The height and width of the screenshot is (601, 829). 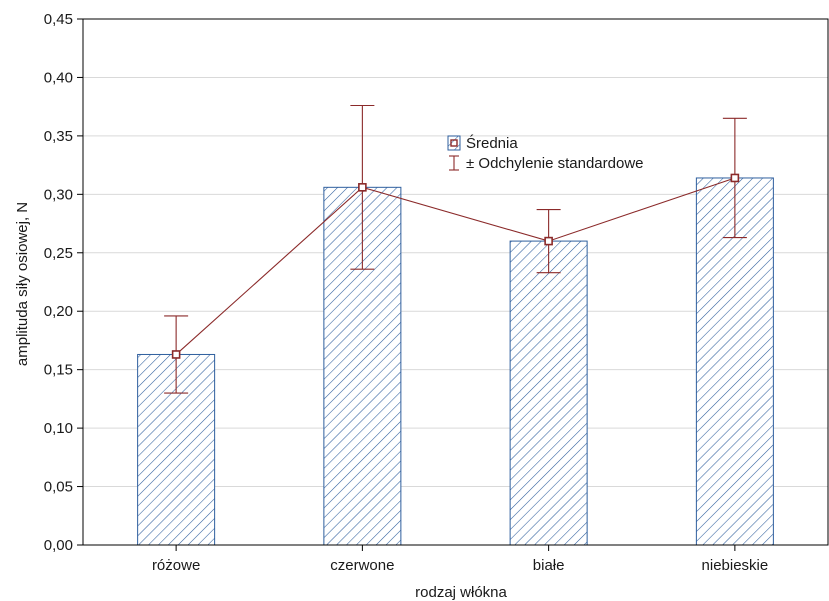 What do you see at coordinates (549, 565) in the screenshot?
I see `x-tick-label: białe` at bounding box center [549, 565].